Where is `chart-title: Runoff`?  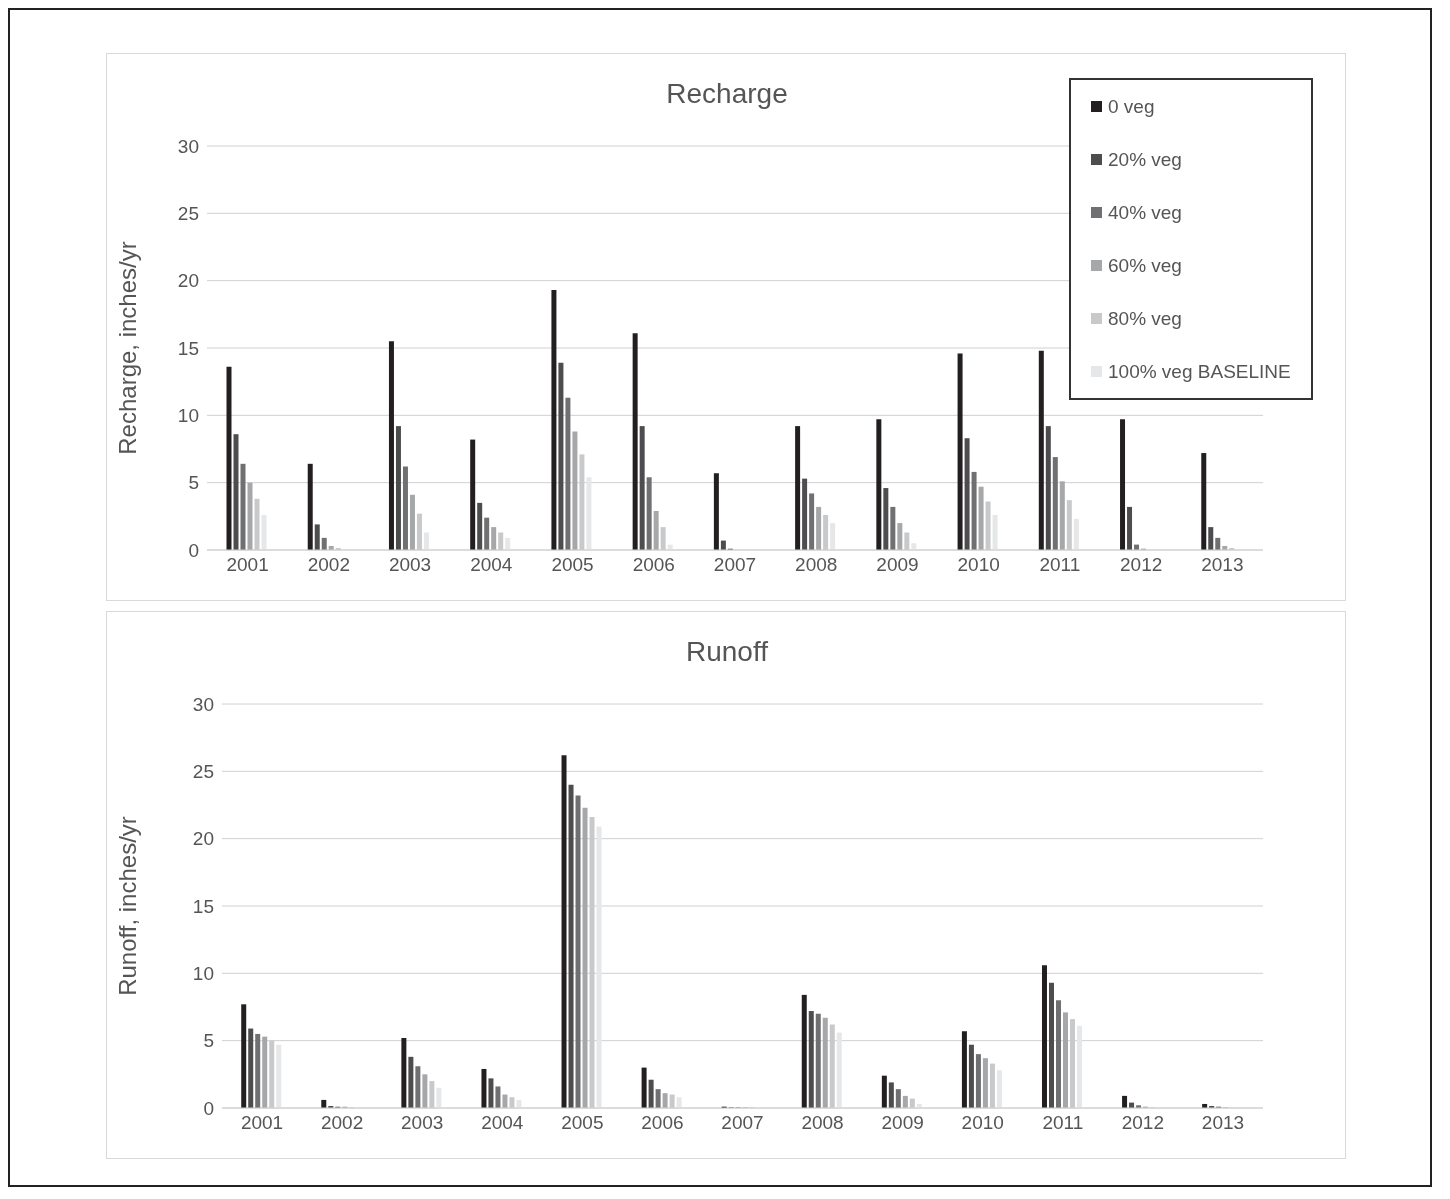
chart-title: Runoff is located at coordinates (727, 651).